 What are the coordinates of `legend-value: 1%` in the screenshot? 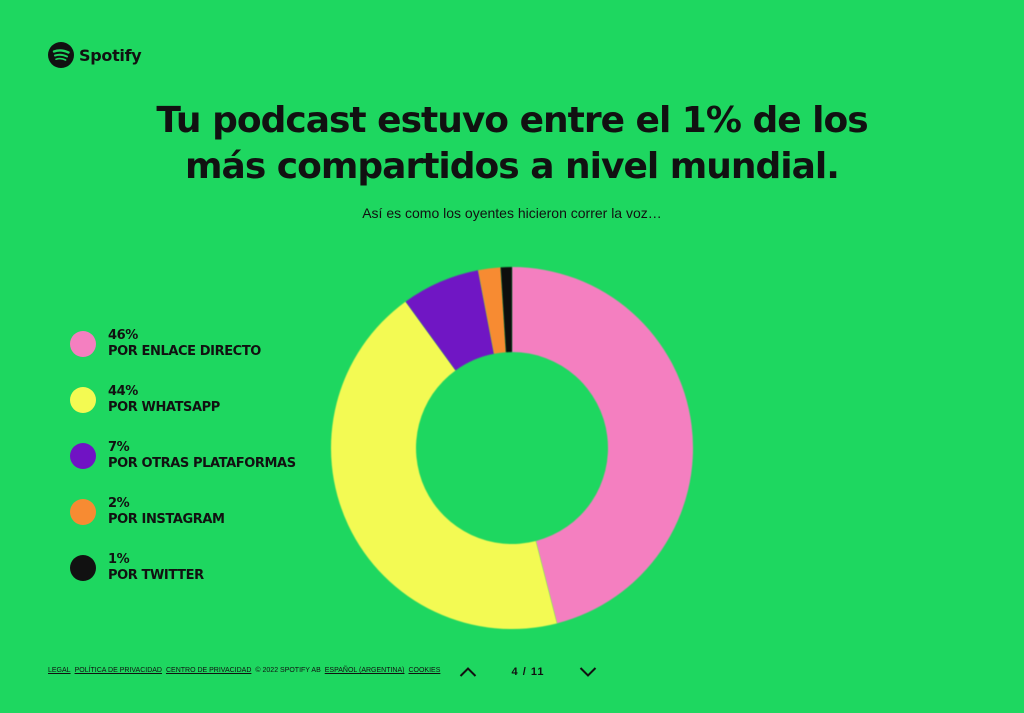 It's located at (119, 559).